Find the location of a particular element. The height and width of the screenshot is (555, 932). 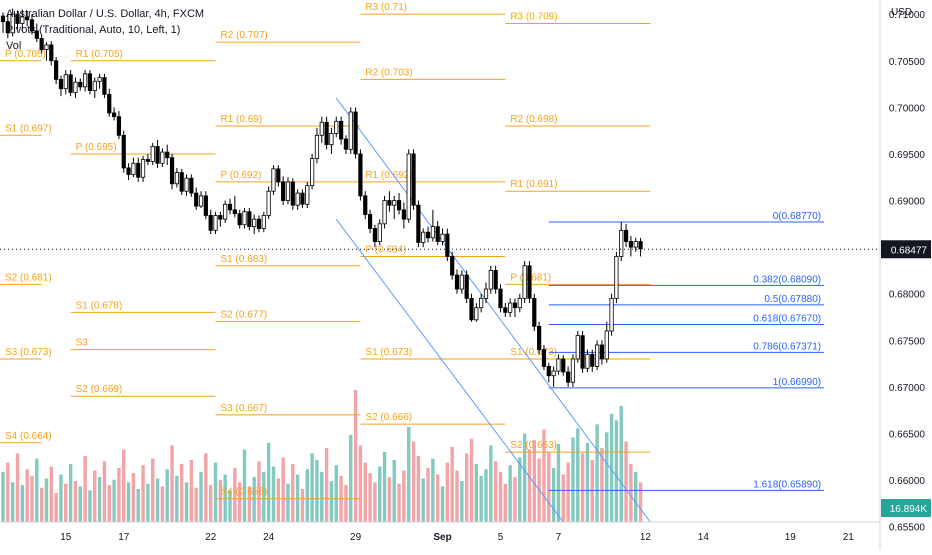

pivot-label: S3 (0.667) is located at coordinates (244, 408).